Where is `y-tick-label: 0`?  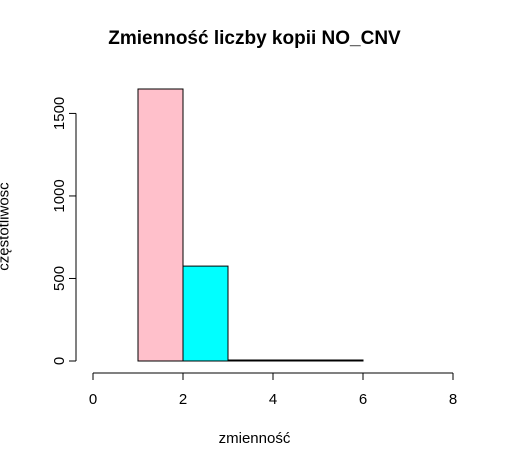 y-tick-label: 0 is located at coordinates (59, 361).